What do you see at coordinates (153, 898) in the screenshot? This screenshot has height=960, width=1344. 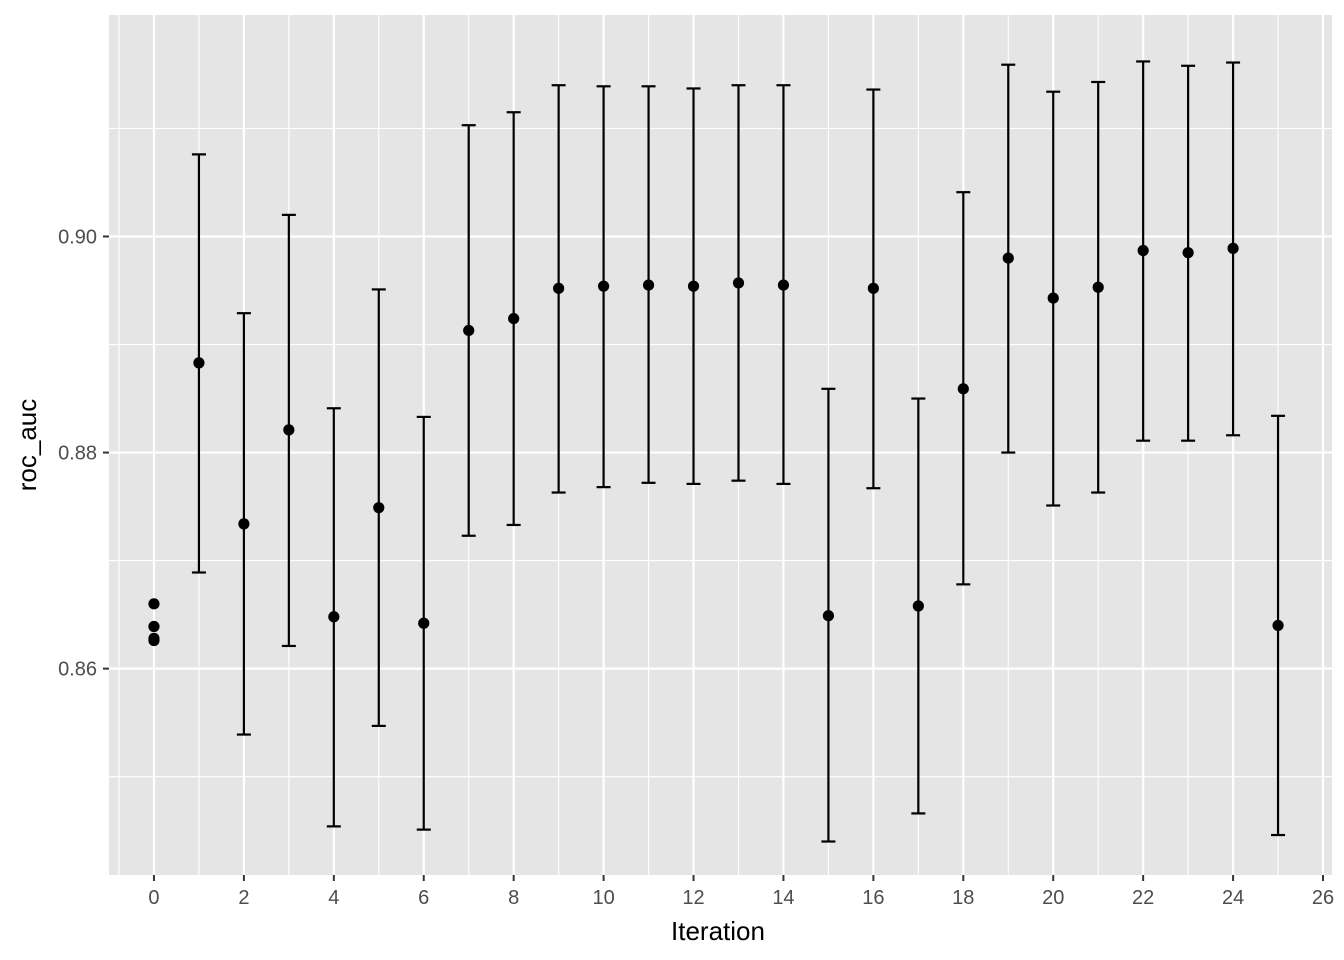 I see `x-tick-label: 0` at bounding box center [153, 898].